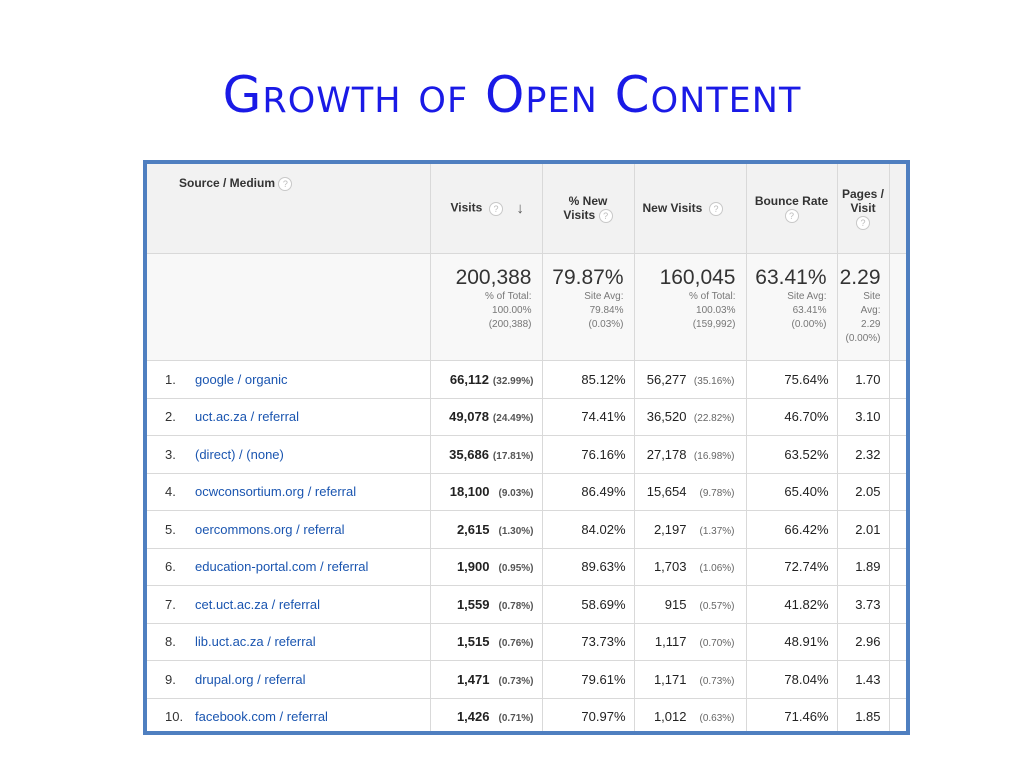  What do you see at coordinates (588, 714) in the screenshot?
I see `pct-new-cell: 70.97%` at bounding box center [588, 714].